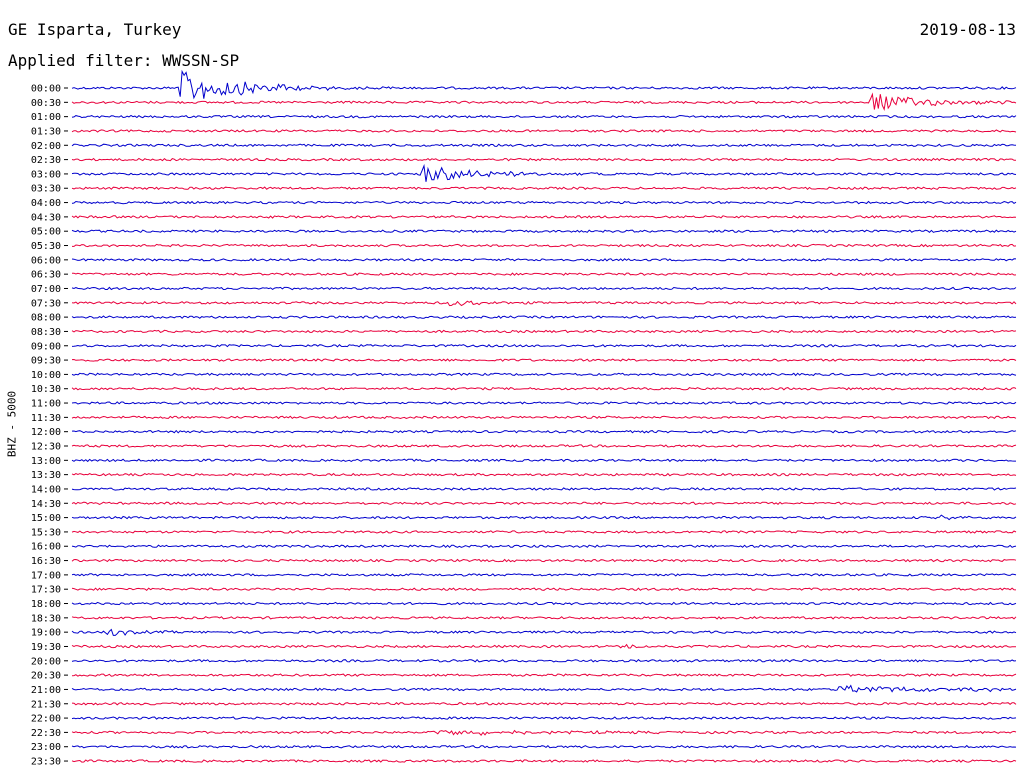 This screenshot has height=780, width=1024. Describe the element at coordinates (46, 89) in the screenshot. I see `hour-tick-label: 00:00` at that location.